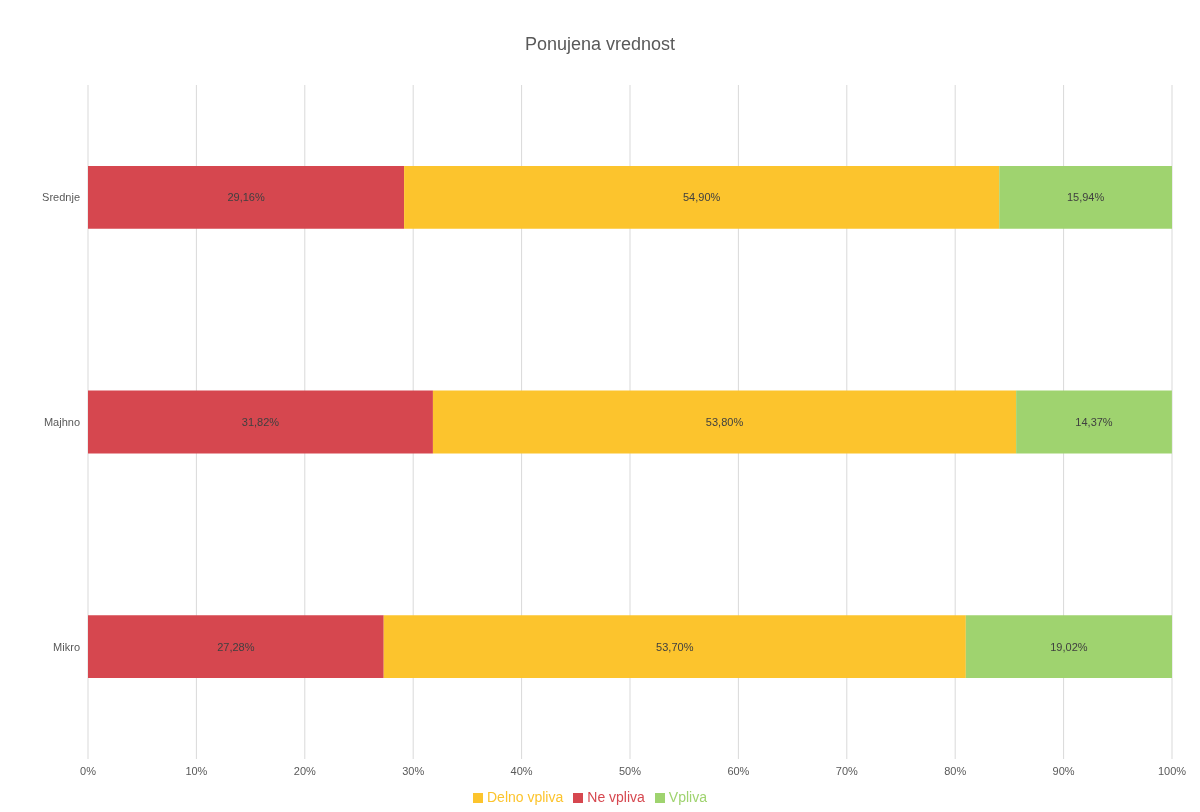 This screenshot has height=812, width=1200. I want to click on data-label: 15,94%, so click(1085, 197).